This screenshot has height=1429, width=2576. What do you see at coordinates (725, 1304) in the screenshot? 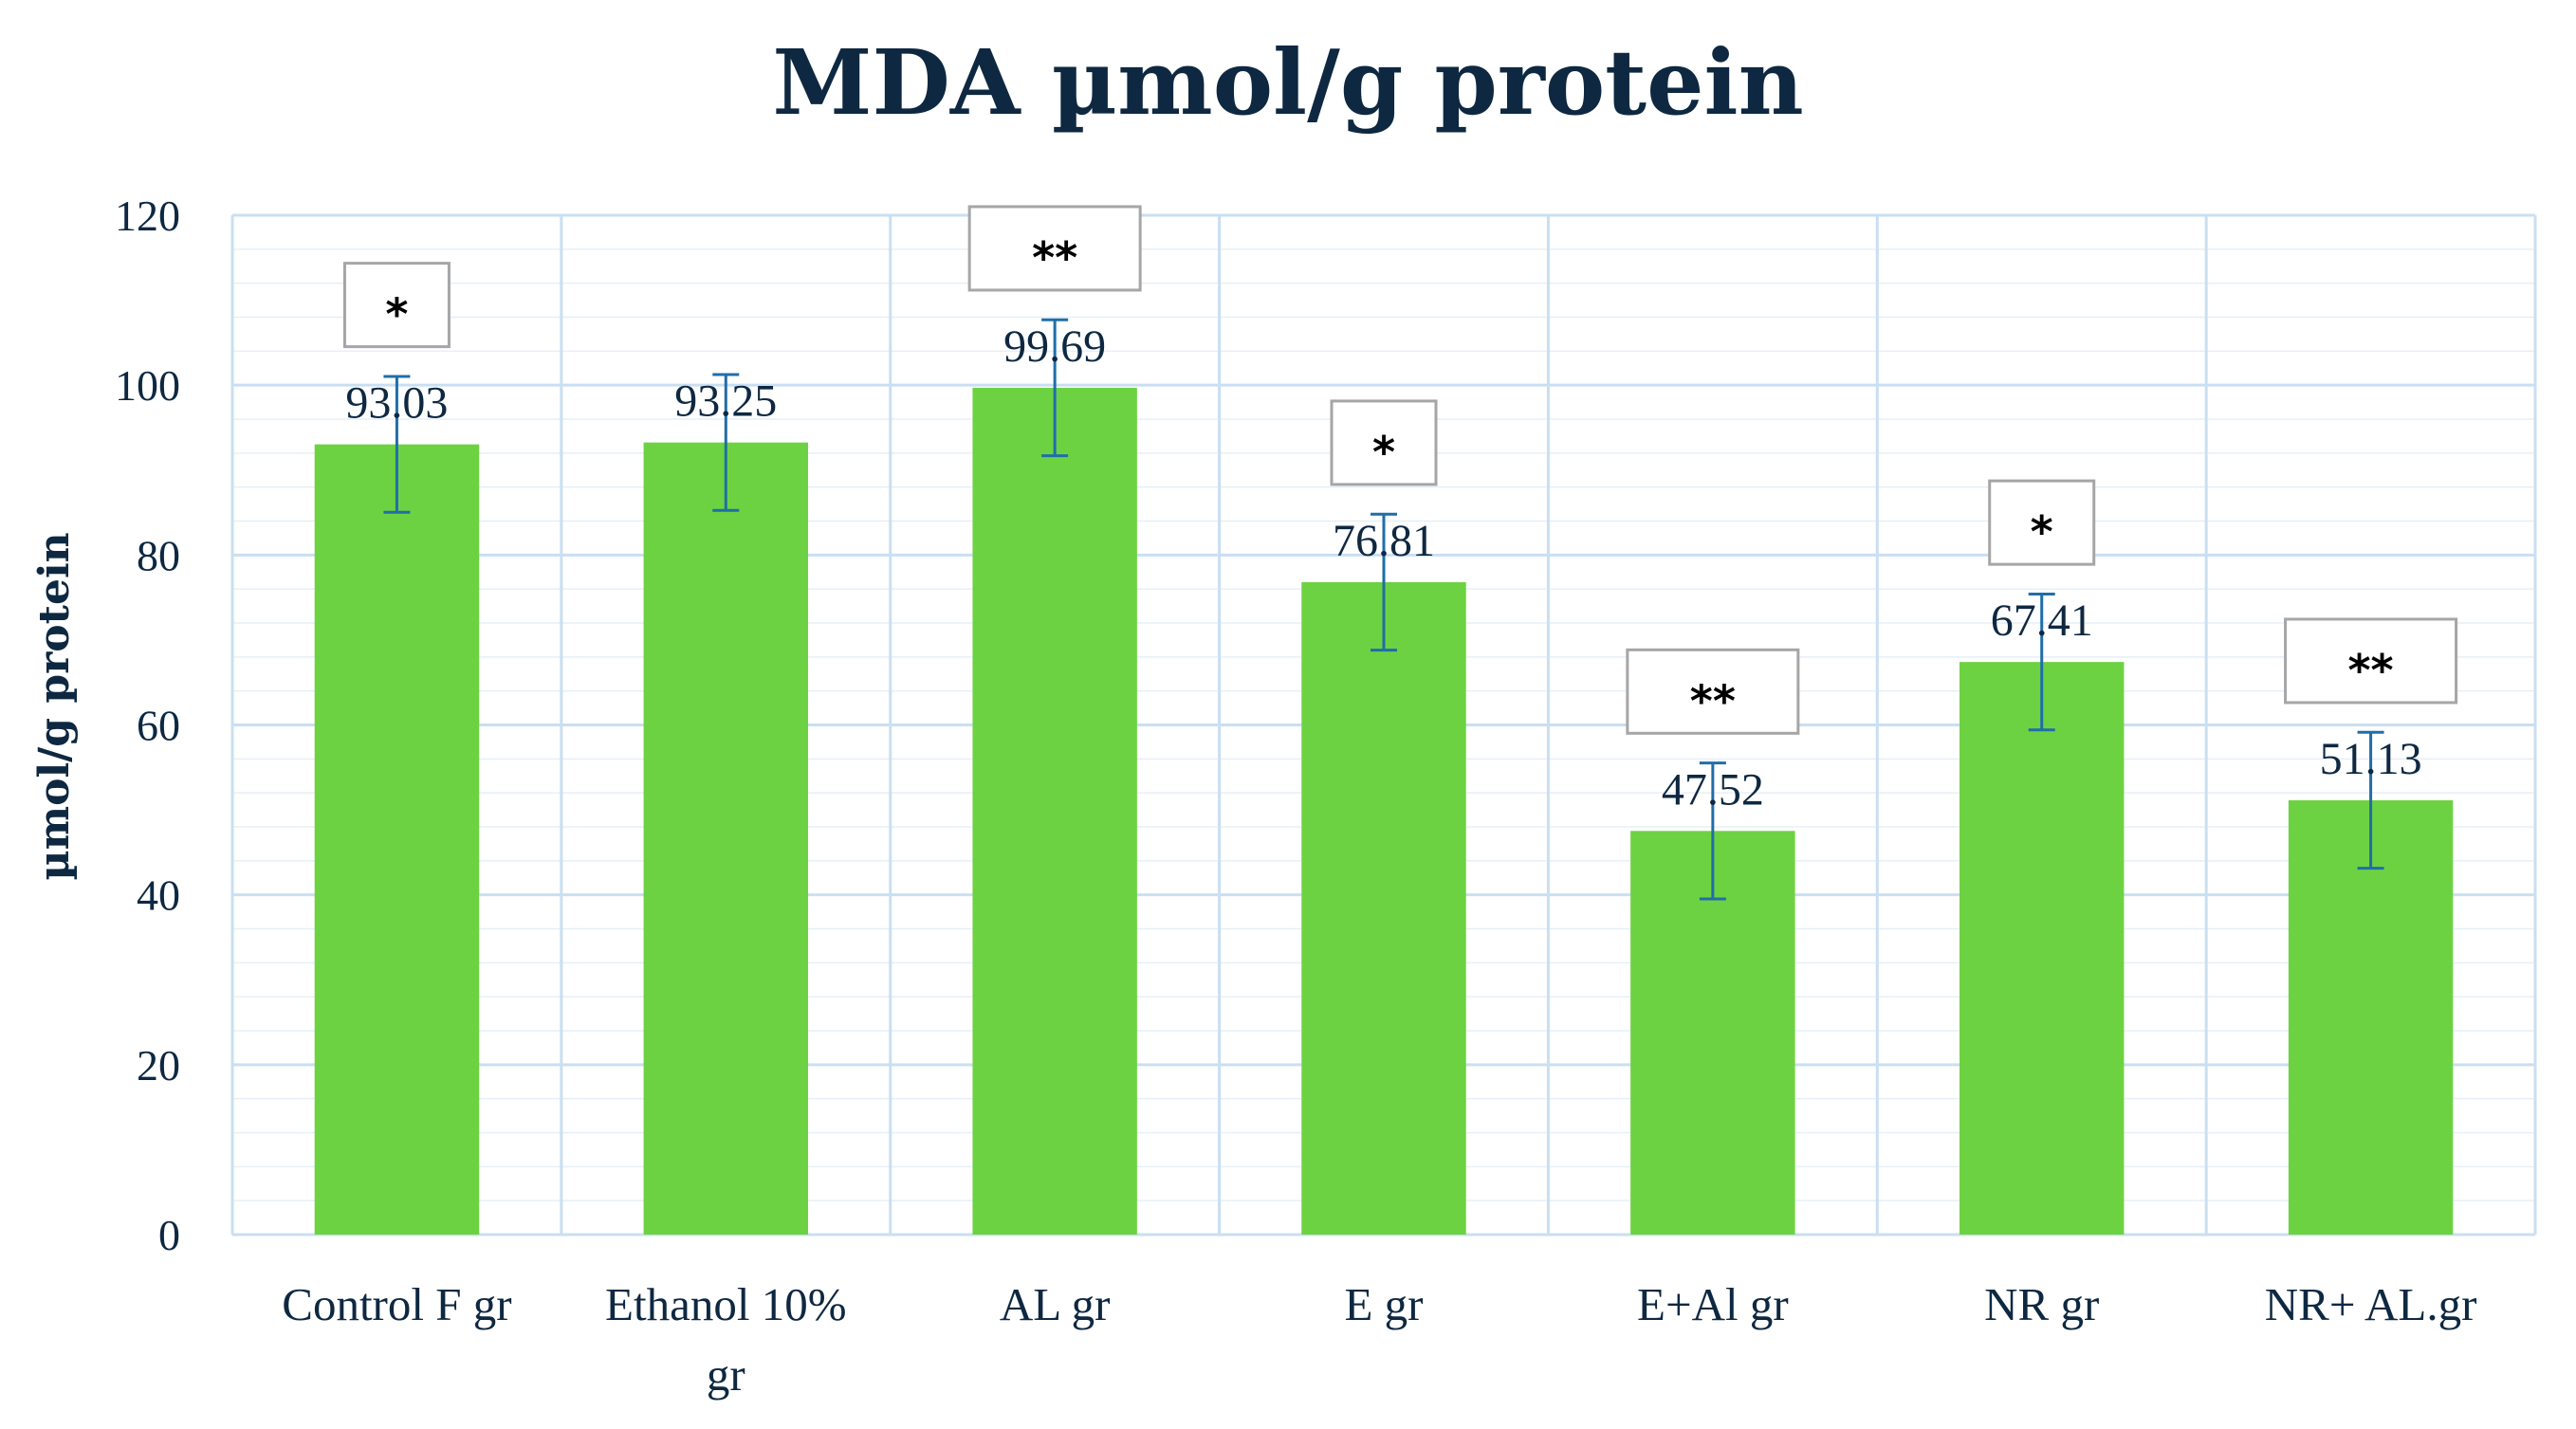
I see `category-label: Ethanol 10%` at bounding box center [725, 1304].